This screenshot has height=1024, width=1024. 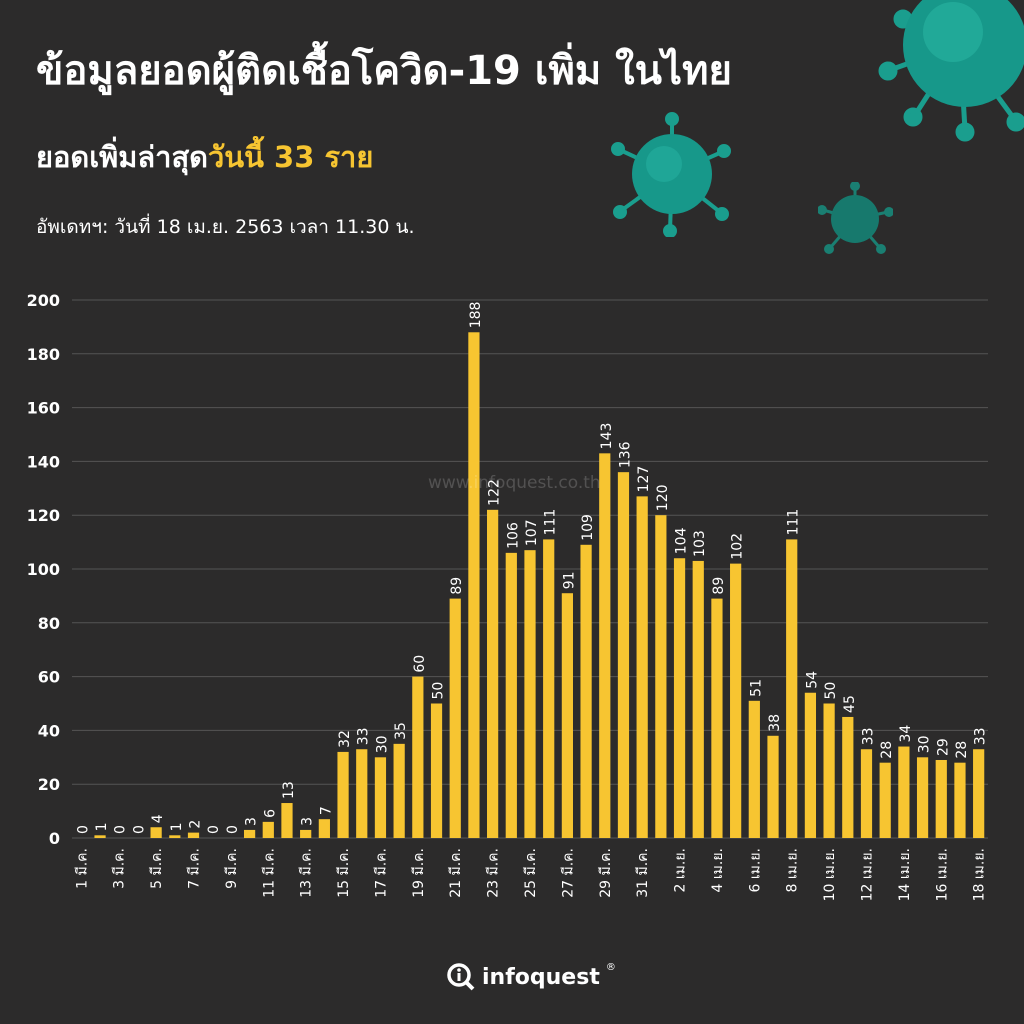 What do you see at coordinates (830, 874) in the screenshot?
I see `x-tick-label: 10 เม.ย.` at bounding box center [830, 874].